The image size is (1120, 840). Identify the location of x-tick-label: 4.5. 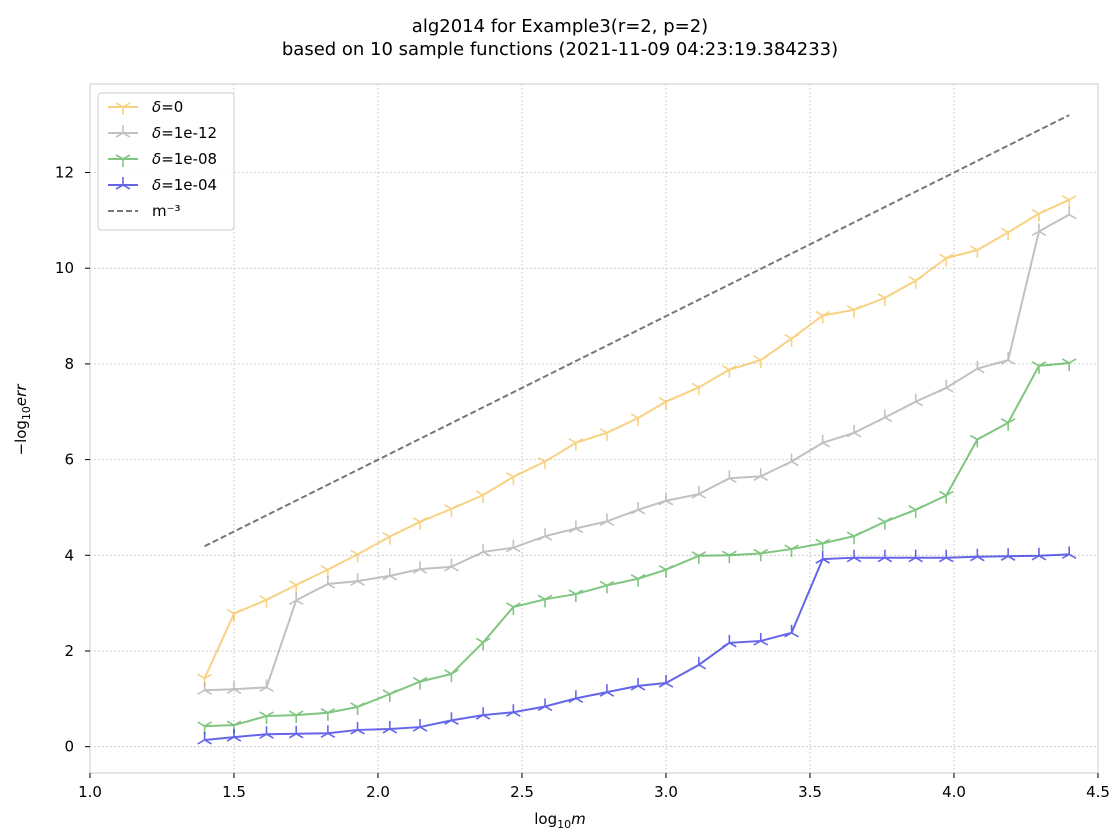
(1098, 792).